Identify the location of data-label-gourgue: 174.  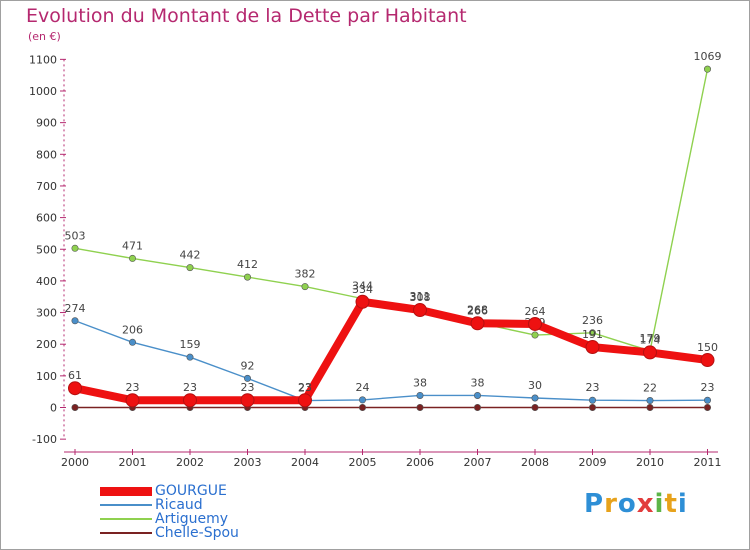
(650, 339).